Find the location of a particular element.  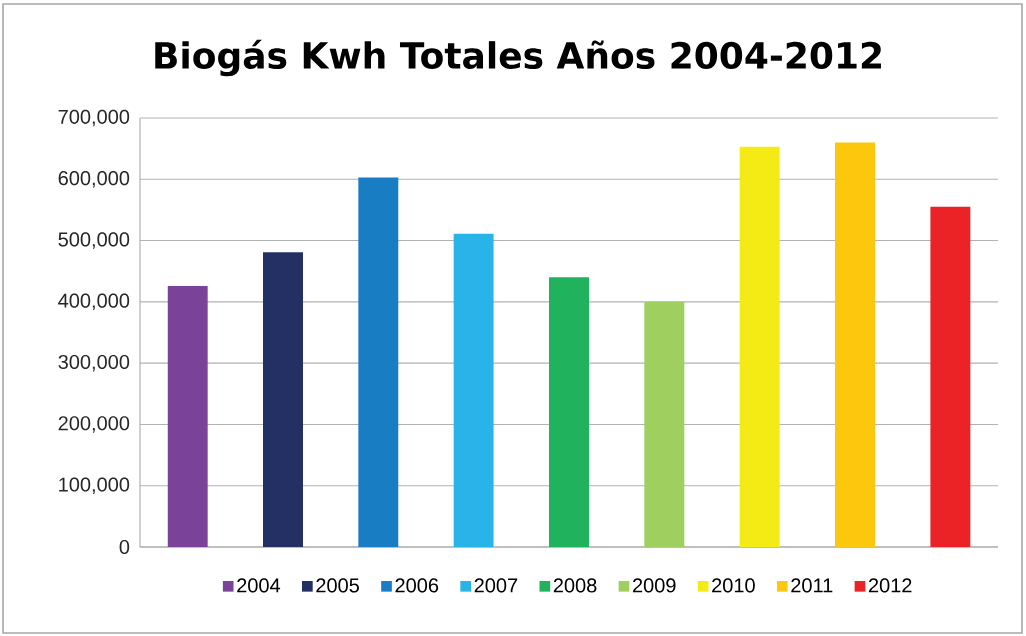

chart-title: Biogás Kwh Totales Años 2004-2012 is located at coordinates (518, 58).